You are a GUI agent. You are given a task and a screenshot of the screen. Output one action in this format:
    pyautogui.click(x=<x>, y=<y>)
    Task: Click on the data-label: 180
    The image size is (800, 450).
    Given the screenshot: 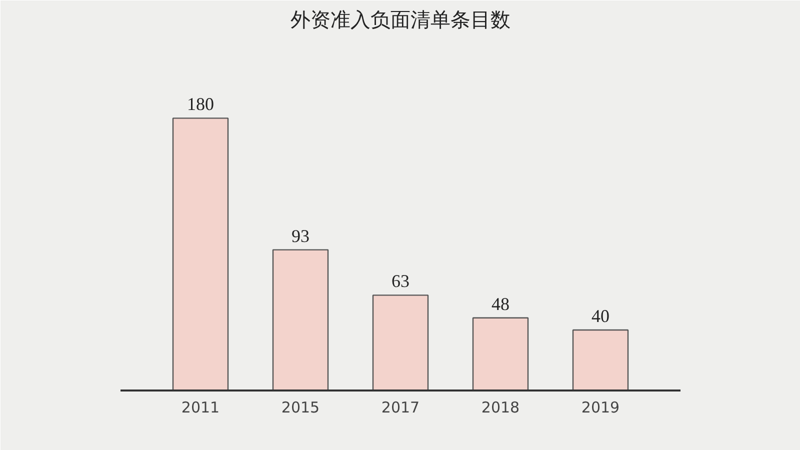 What is the action you would take?
    pyautogui.click(x=200, y=104)
    